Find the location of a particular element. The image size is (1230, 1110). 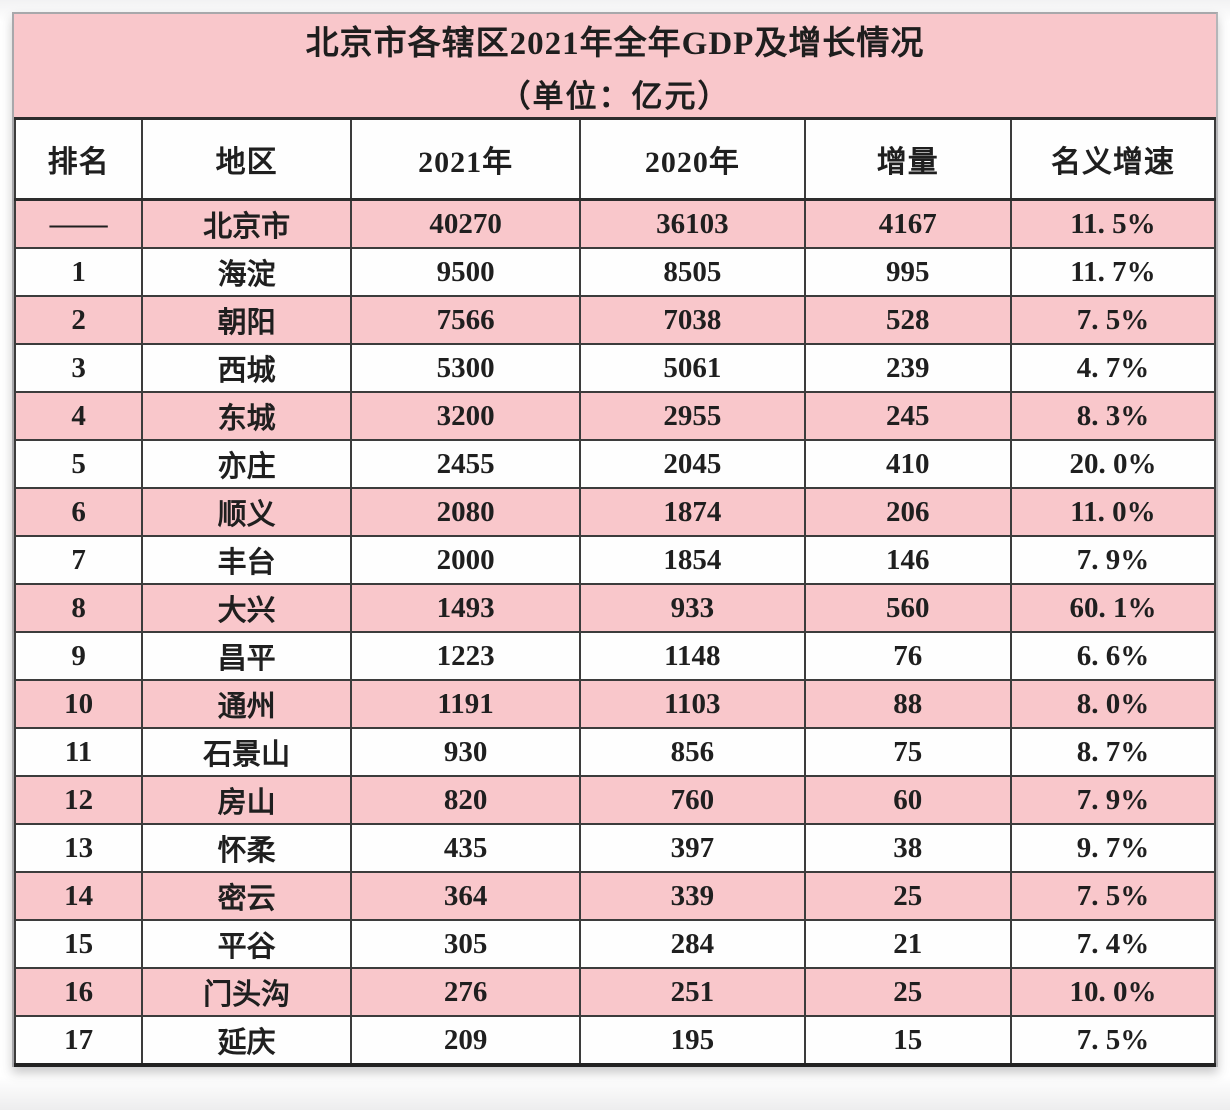

cell-growth: 9. 7% is located at coordinates (1113, 848).